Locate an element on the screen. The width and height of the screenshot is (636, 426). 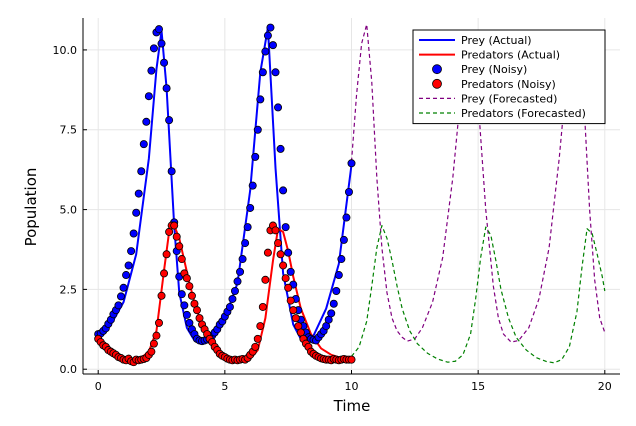
x-tick-label: 0 is located at coordinates (98, 386).